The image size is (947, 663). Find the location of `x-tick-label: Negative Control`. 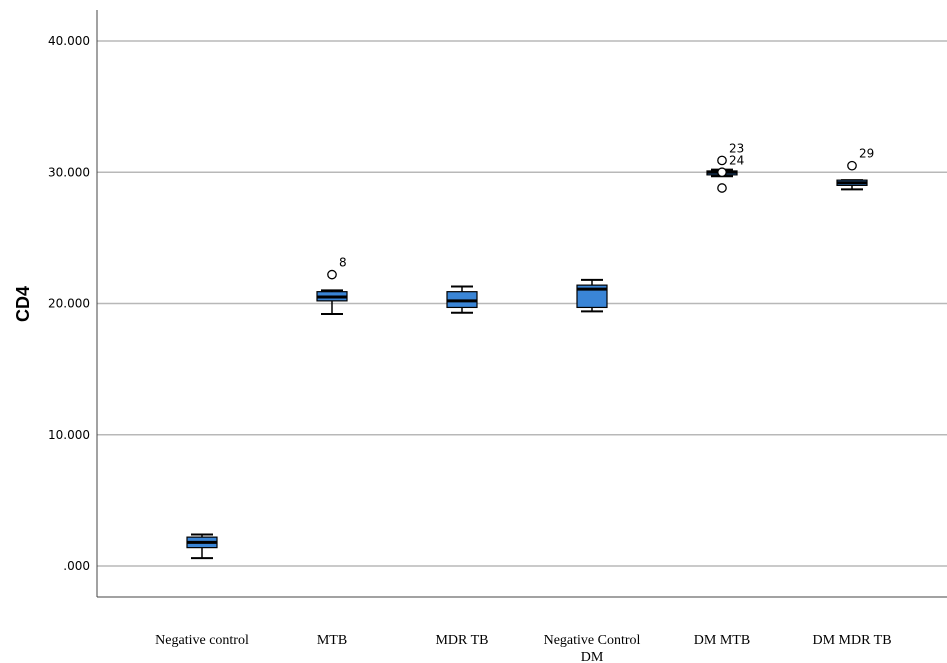

x-tick-label: Negative Control is located at coordinates (592, 640).